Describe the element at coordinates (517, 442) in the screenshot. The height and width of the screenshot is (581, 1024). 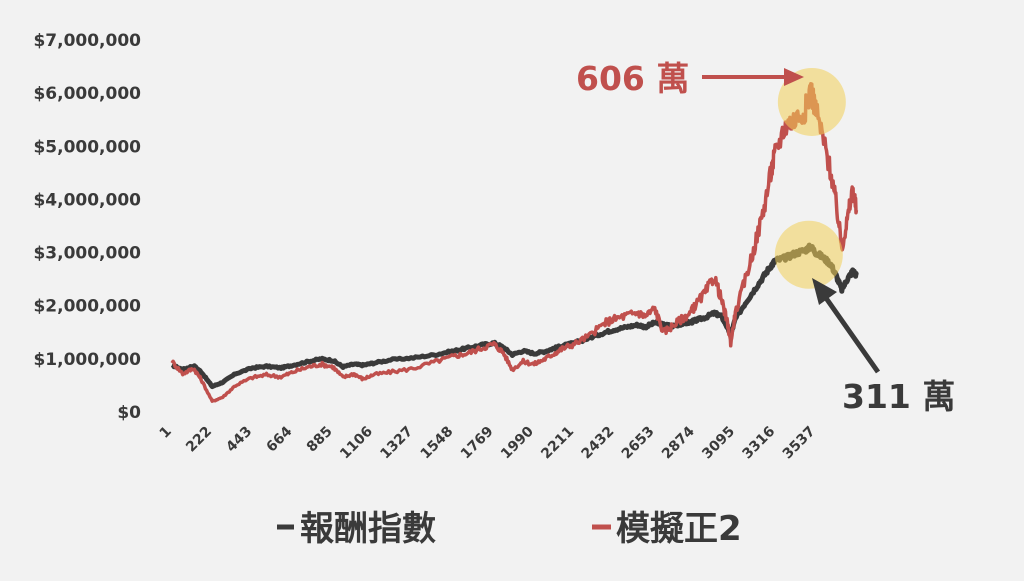
I see `x-tick-label-1990: 1990` at that location.